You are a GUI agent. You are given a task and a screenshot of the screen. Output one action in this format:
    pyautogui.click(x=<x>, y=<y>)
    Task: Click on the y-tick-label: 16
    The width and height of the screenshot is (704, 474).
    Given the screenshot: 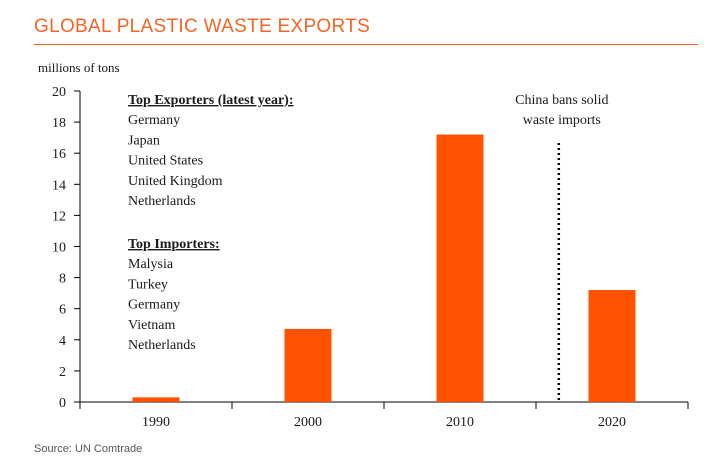 What is the action you would take?
    pyautogui.click(x=59, y=154)
    